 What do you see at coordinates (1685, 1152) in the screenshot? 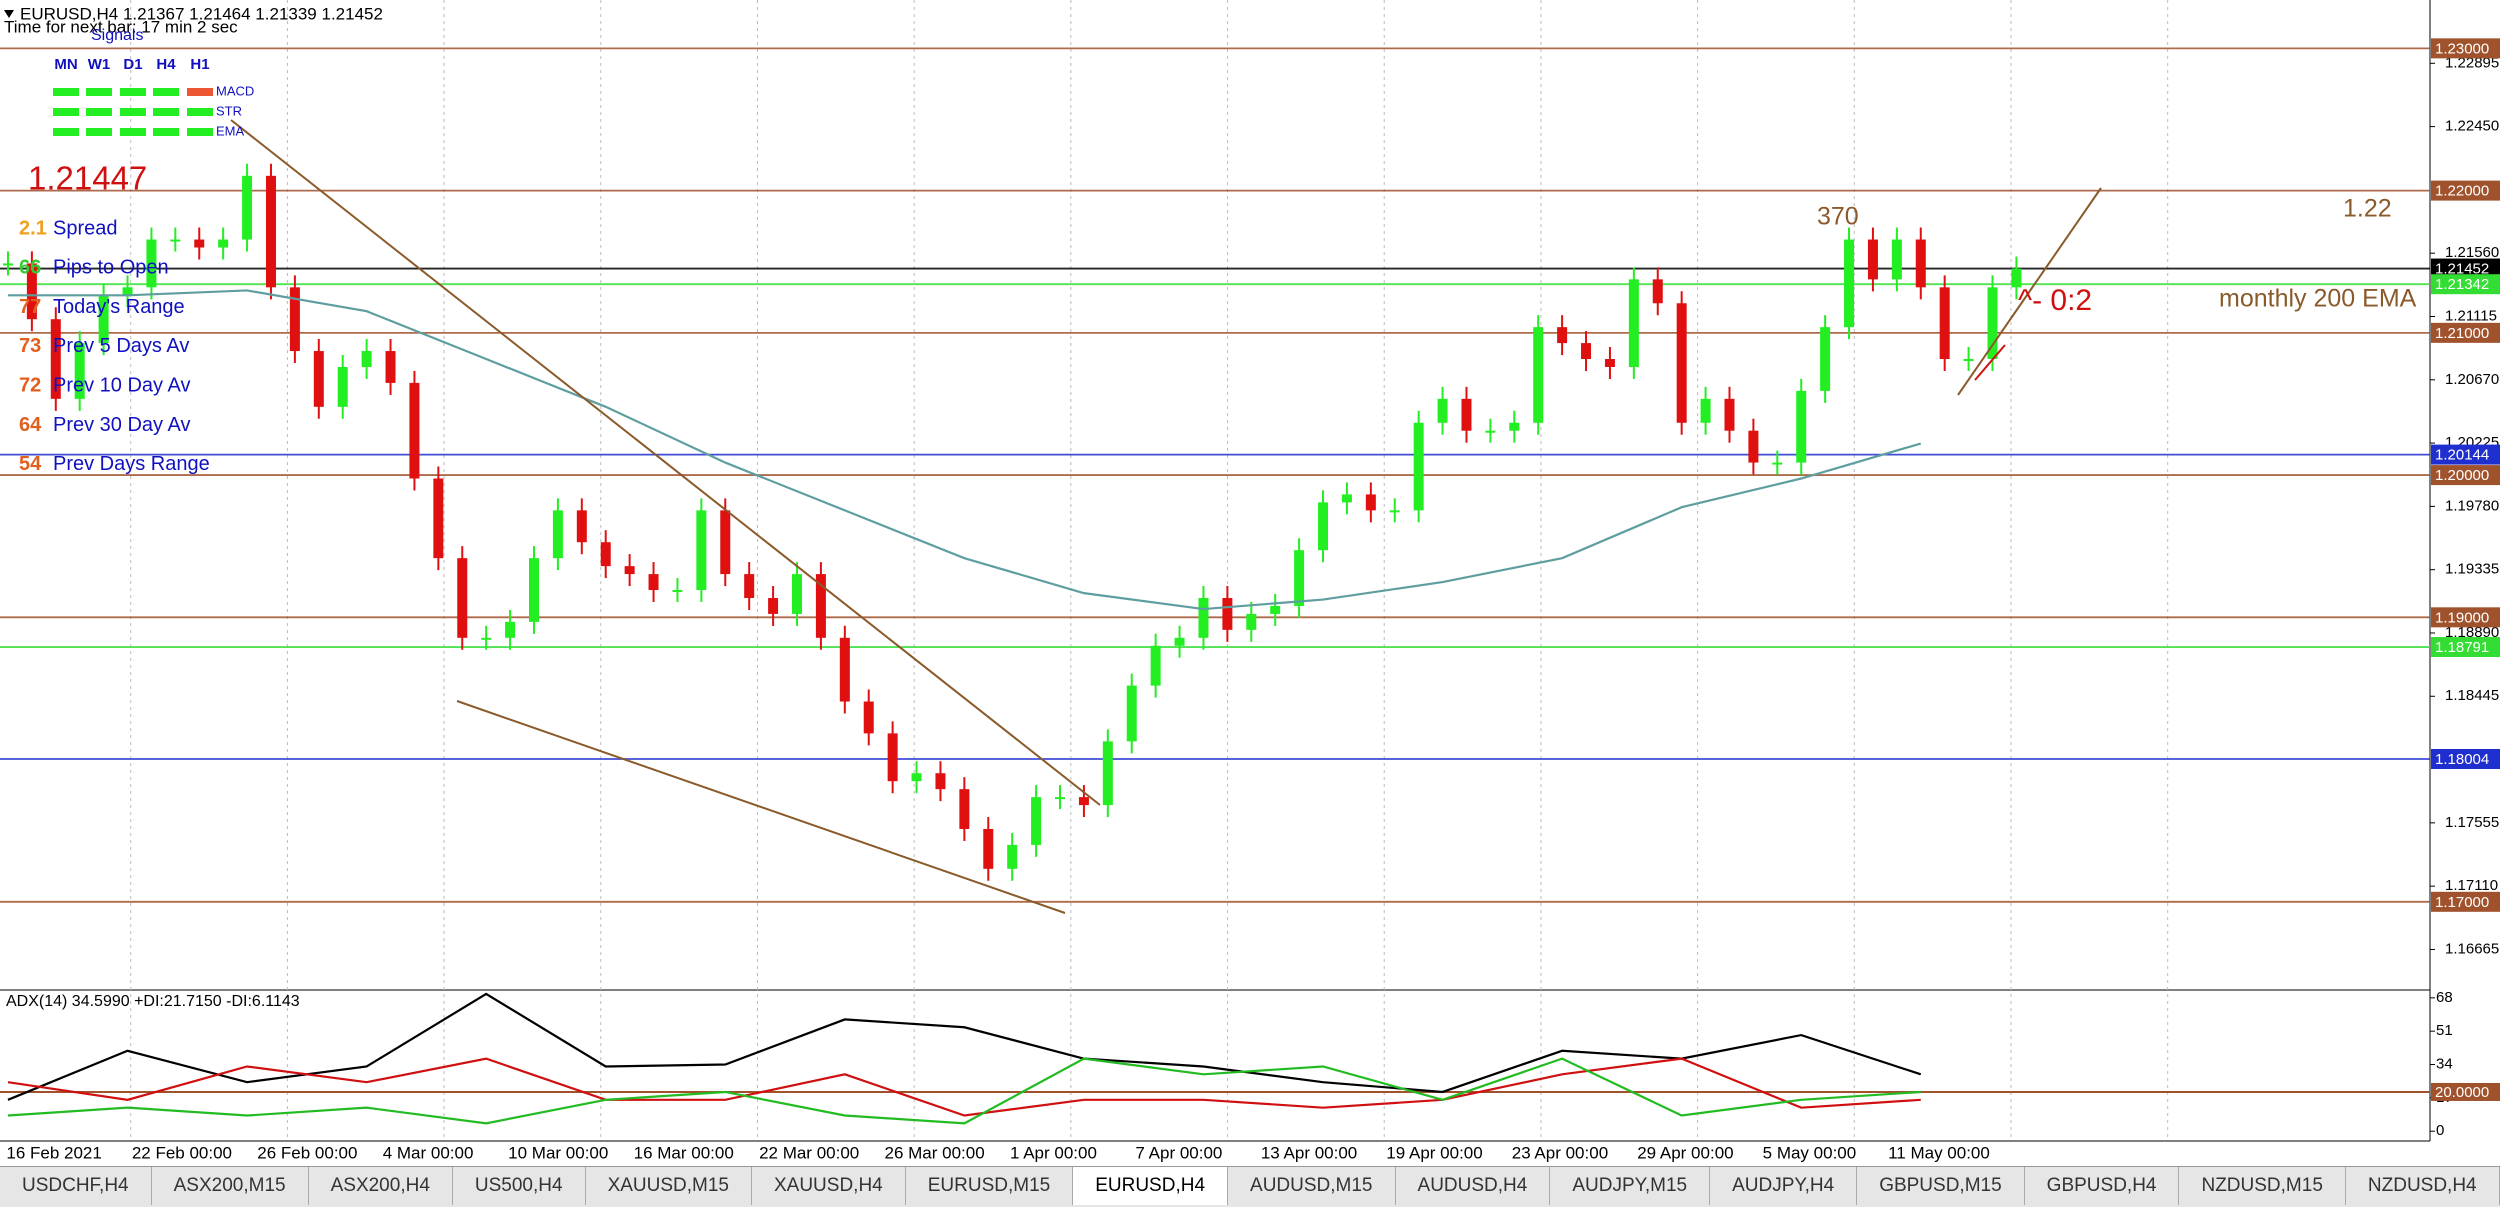
I see `x-tick-label: 29 Apr 00:00` at bounding box center [1685, 1152].